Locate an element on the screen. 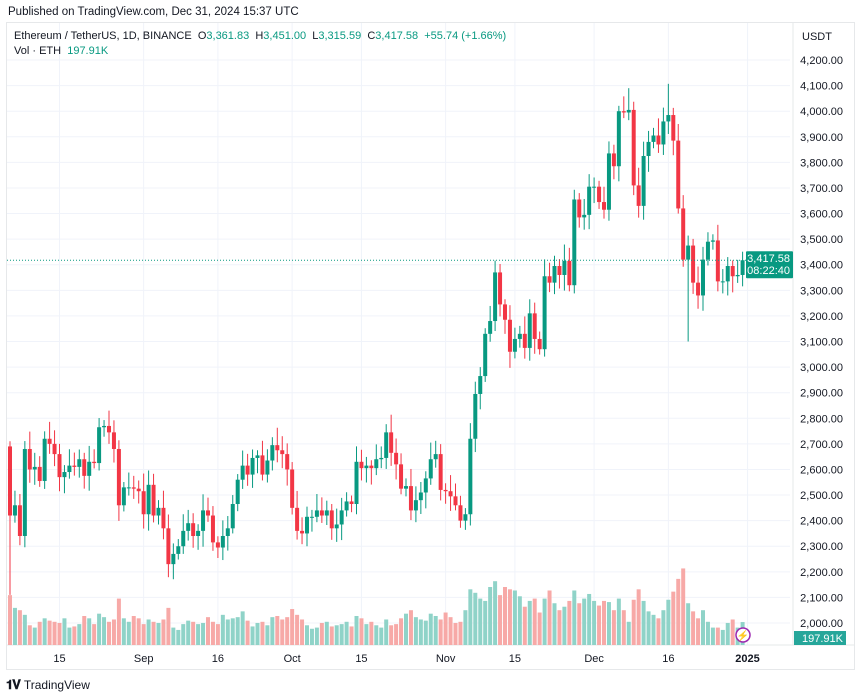 Image resolution: width=860 pixels, height=698 pixels. price-tick-label: 3,400.00 is located at coordinates (821, 266).